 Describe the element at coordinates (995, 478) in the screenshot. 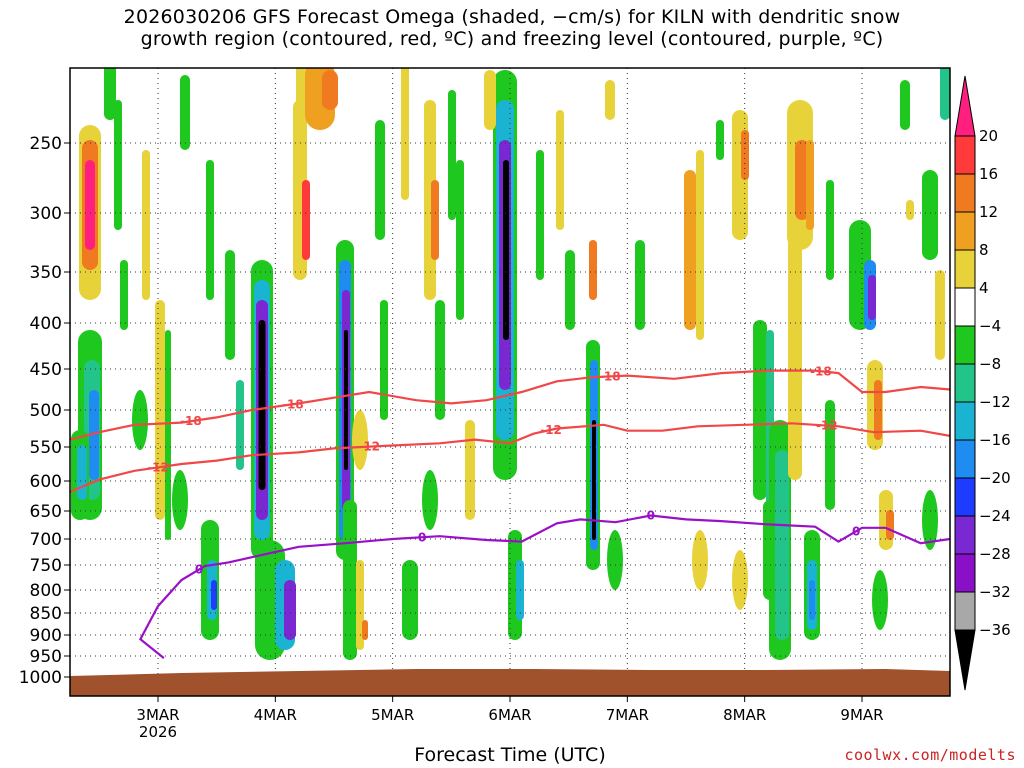

I see `colorbar-label: −20` at that location.